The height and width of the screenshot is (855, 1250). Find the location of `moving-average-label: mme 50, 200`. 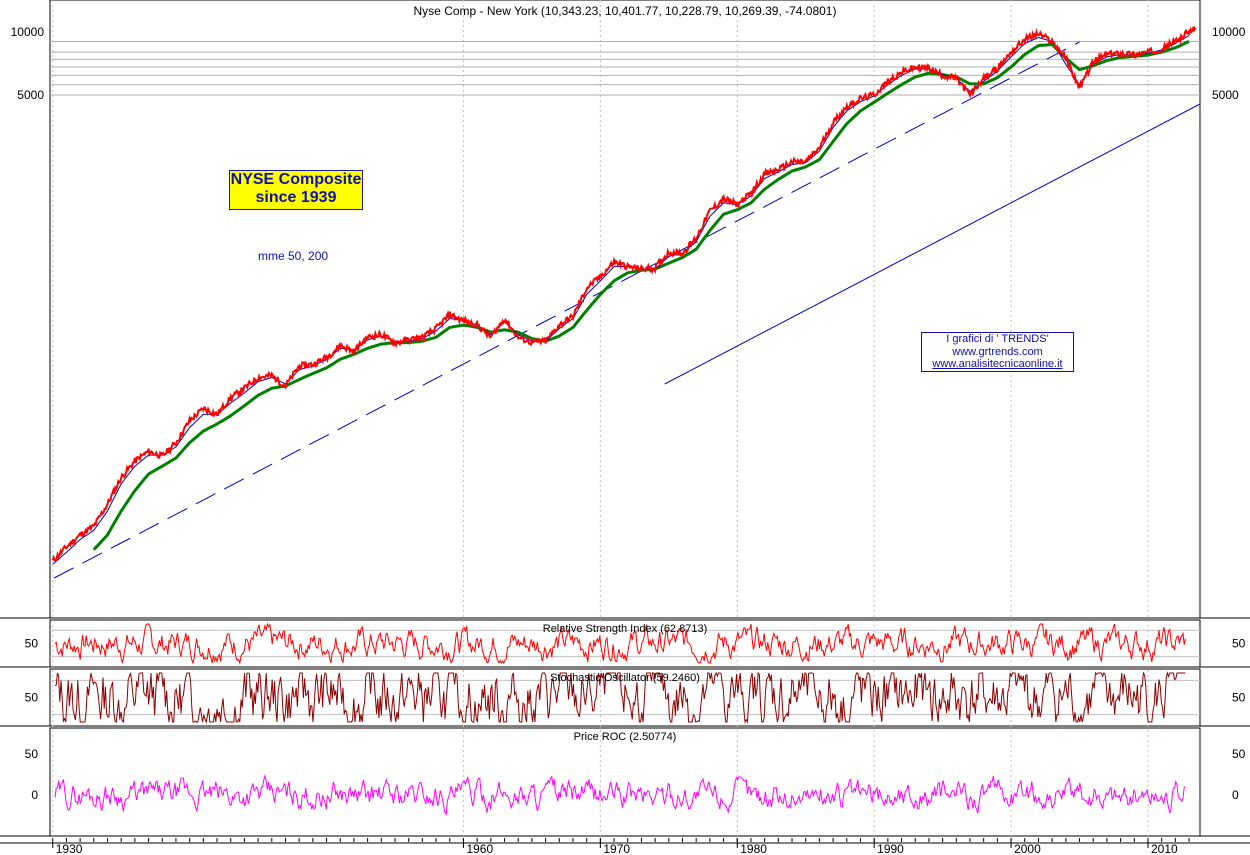

moving-average-label: mme 50, 200 is located at coordinates (293, 256).